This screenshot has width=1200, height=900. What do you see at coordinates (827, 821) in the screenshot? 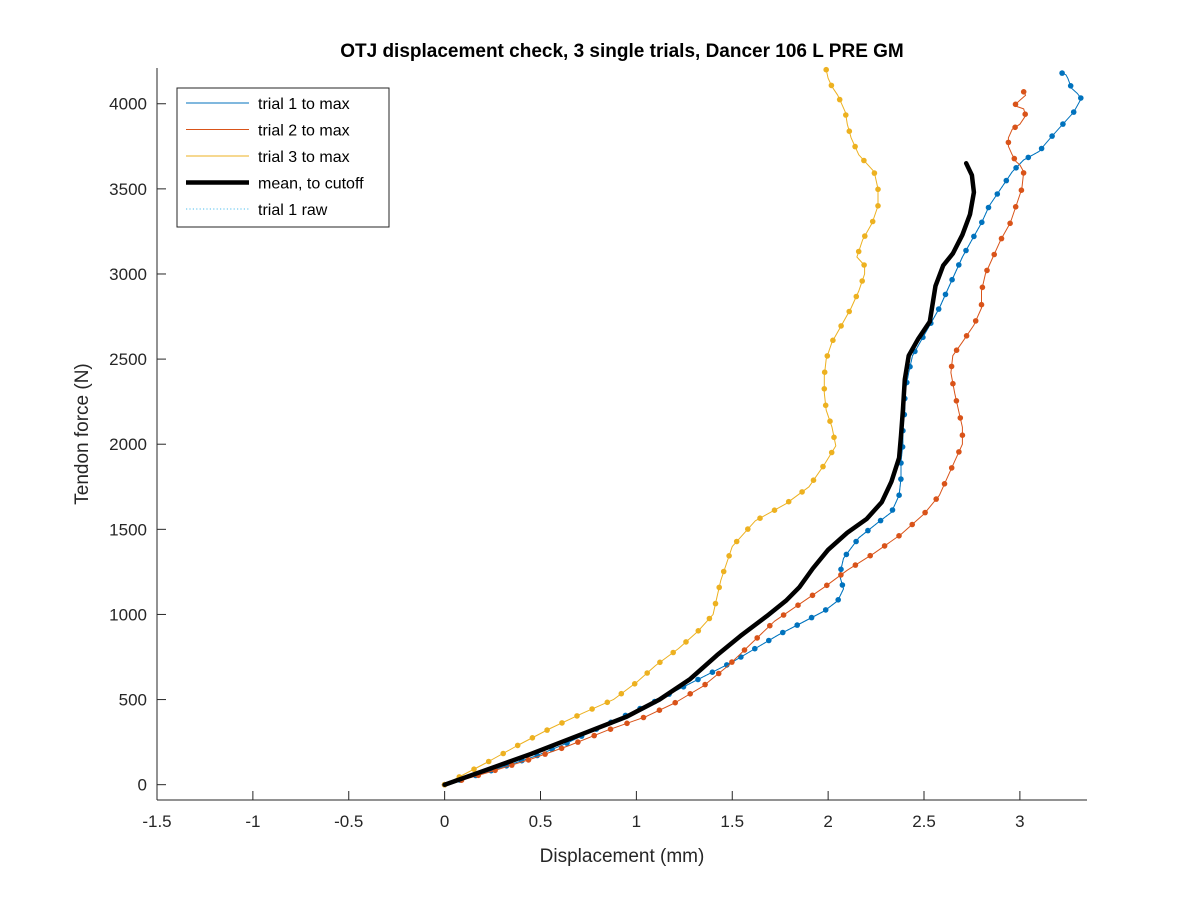
I see `x-tick-label: 2` at bounding box center [827, 821].